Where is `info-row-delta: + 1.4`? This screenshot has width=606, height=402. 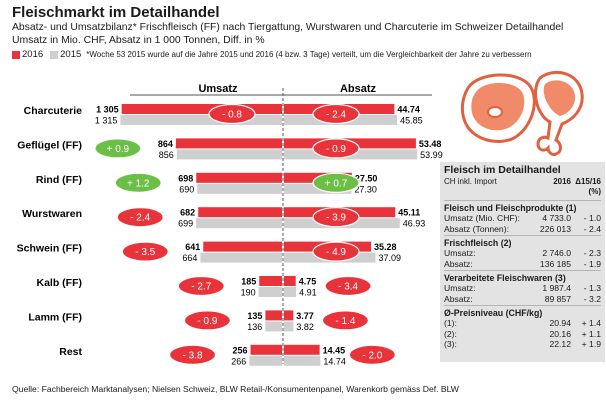
info-row-delta: + 1.4 is located at coordinates (591, 323).